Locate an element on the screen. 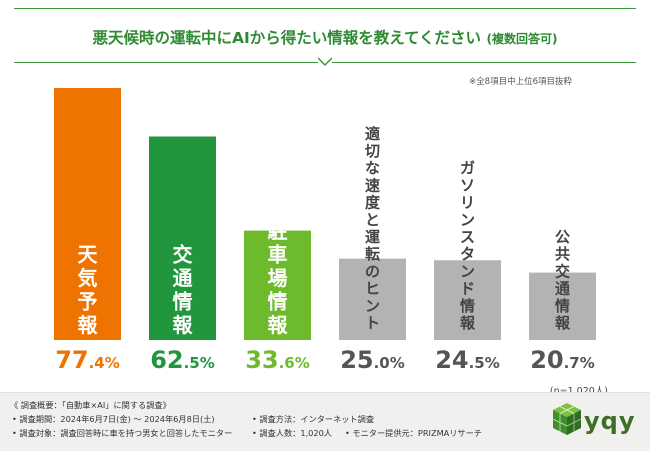 This screenshot has height=451, width=650. title-notch-icon is located at coordinates (325, 62).